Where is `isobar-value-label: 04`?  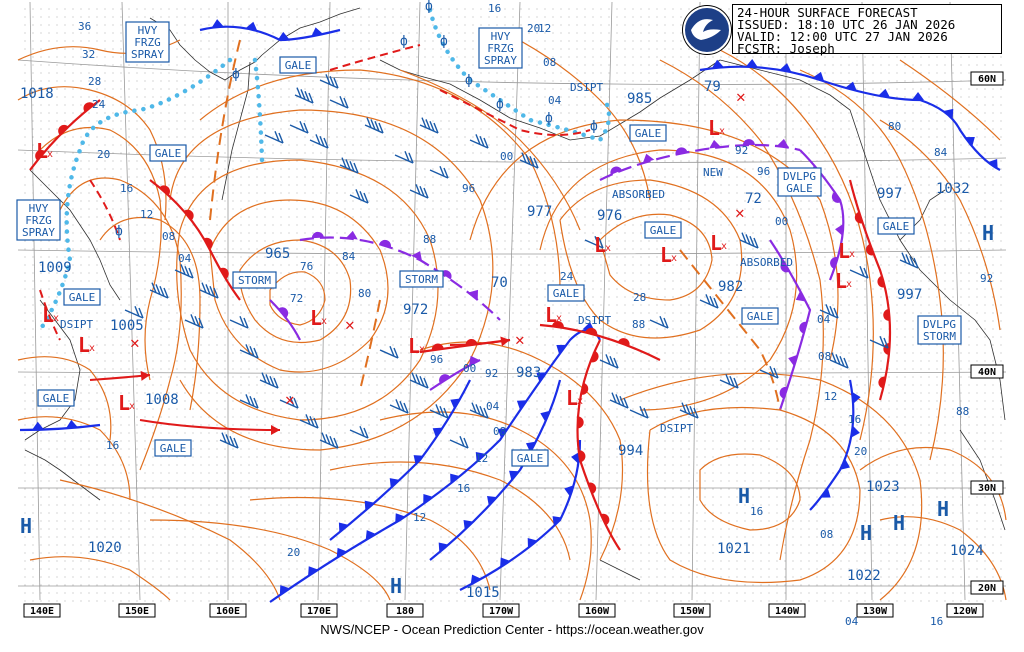
isobar-value-label: 04 is located at coordinates (824, 319).